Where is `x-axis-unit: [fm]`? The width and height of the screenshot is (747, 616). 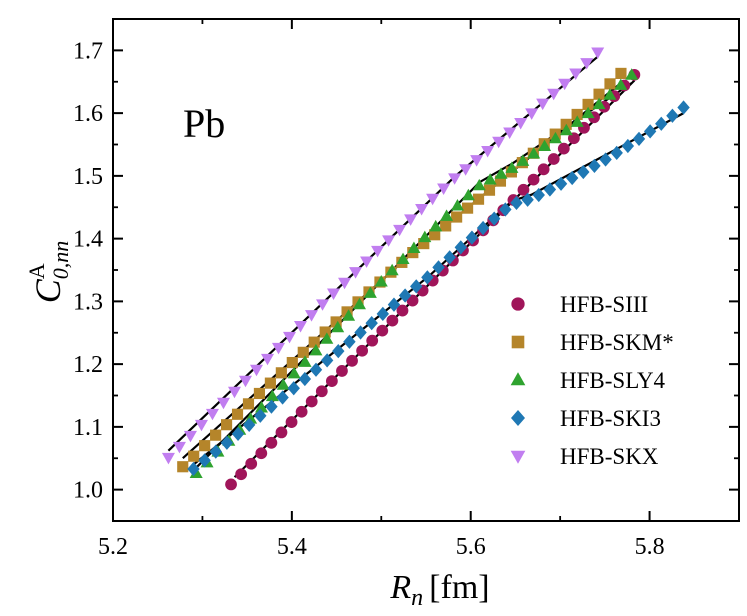 x-axis-unit: [fm] is located at coordinates (459, 587).